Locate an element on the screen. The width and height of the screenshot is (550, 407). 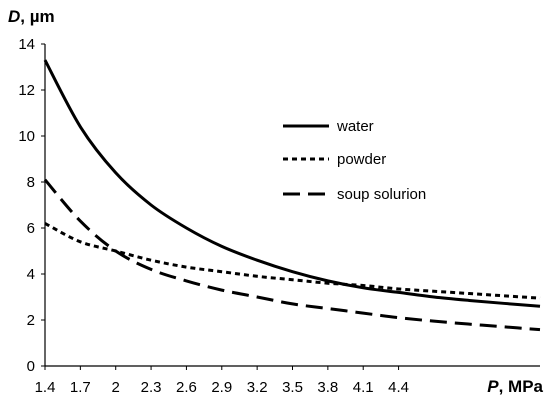
x-tick-label: 4.1 is located at coordinates (363, 387).